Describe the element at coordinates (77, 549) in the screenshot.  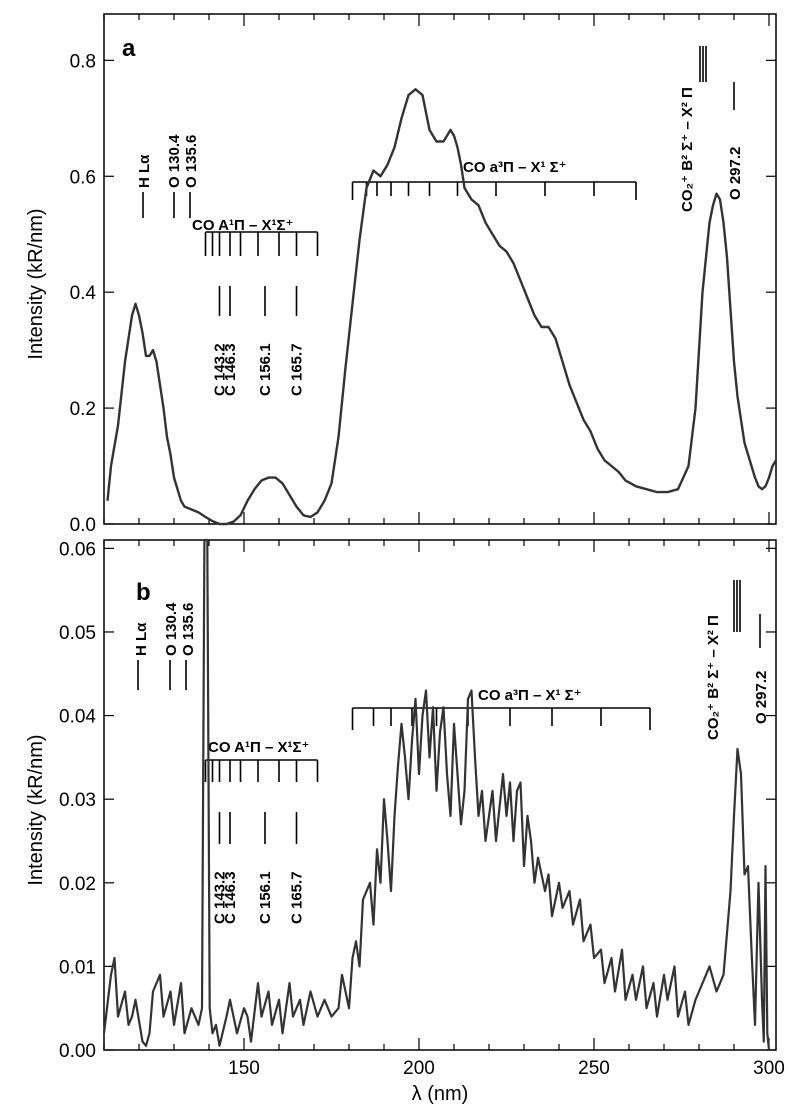
I see `y-tick-label: 0.06` at that location.